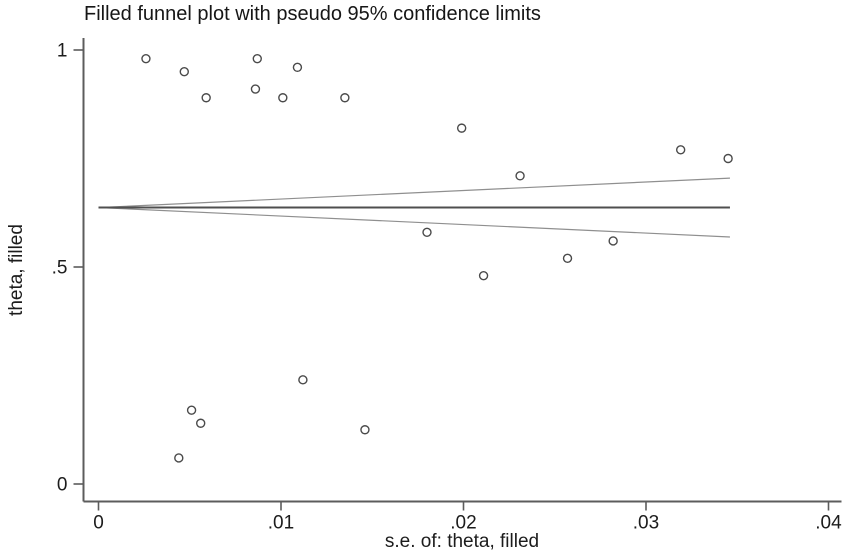 Image resolution: width=851 pixels, height=558 pixels. Describe the element at coordinates (281, 523) in the screenshot. I see `x-tick-label: .01` at that location.